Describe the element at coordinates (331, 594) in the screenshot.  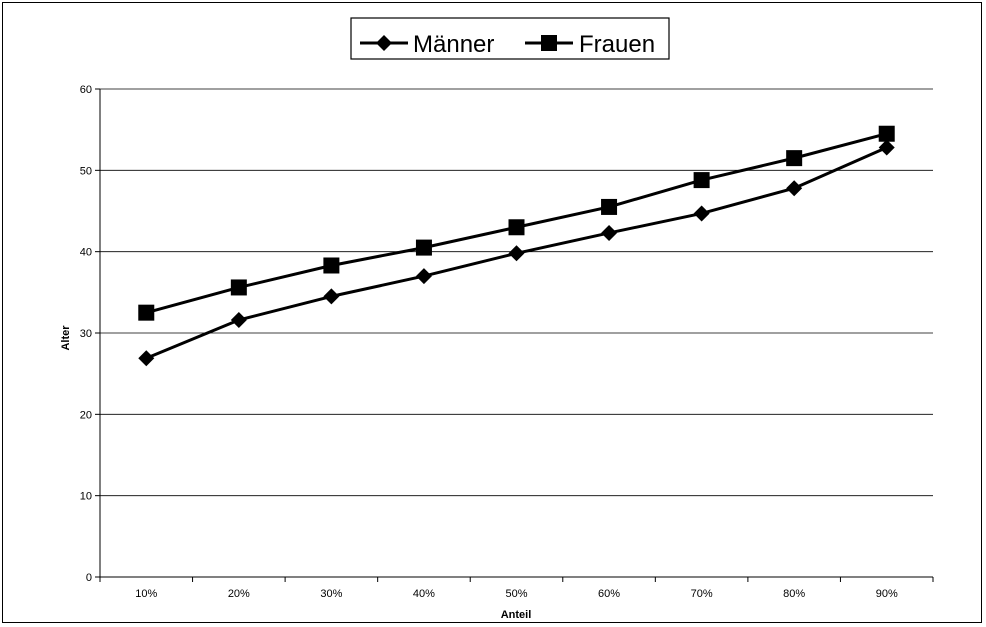
I see `x-tick-label: 30%` at that location.